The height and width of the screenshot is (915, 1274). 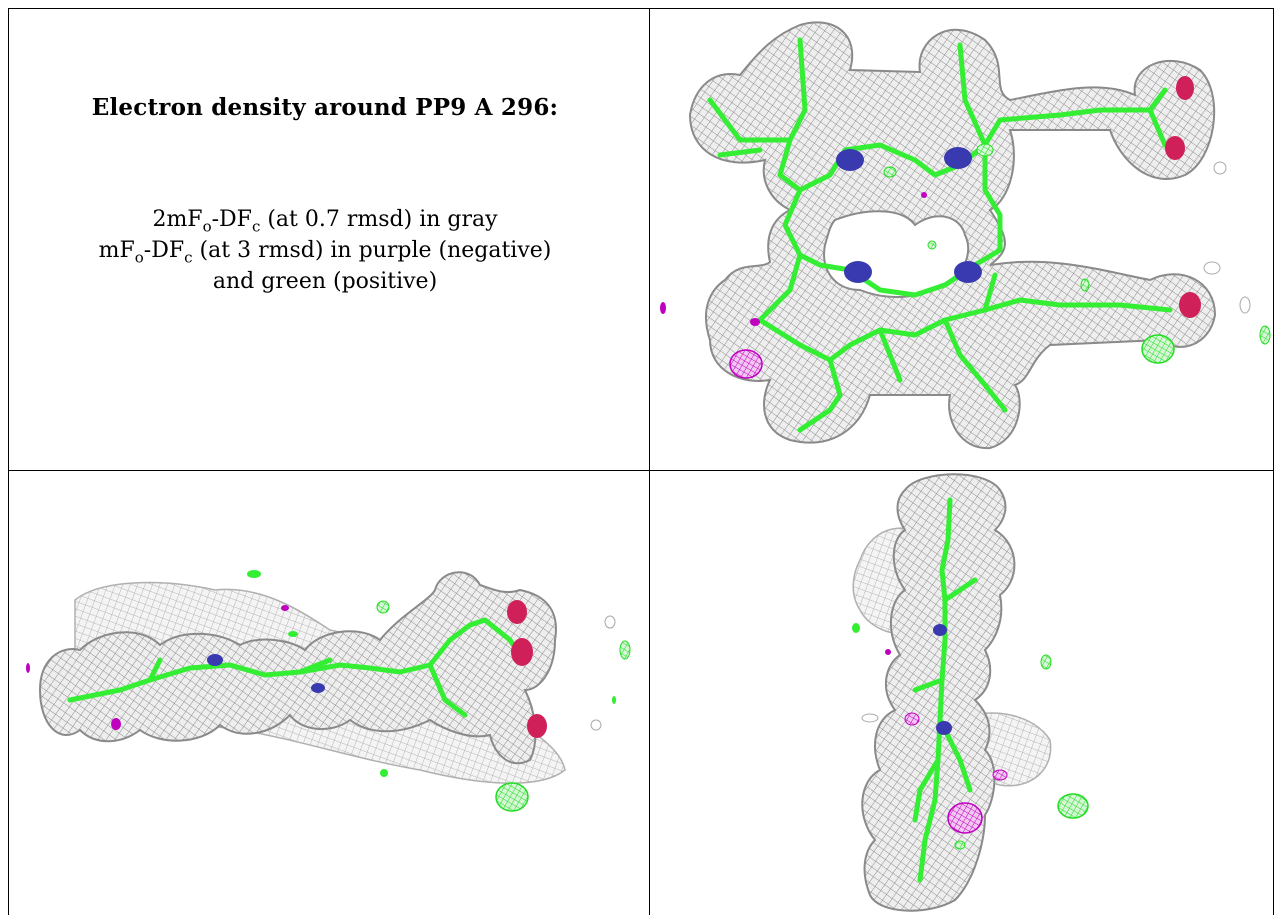 I want to click on top-border, so click(x=641, y=8).